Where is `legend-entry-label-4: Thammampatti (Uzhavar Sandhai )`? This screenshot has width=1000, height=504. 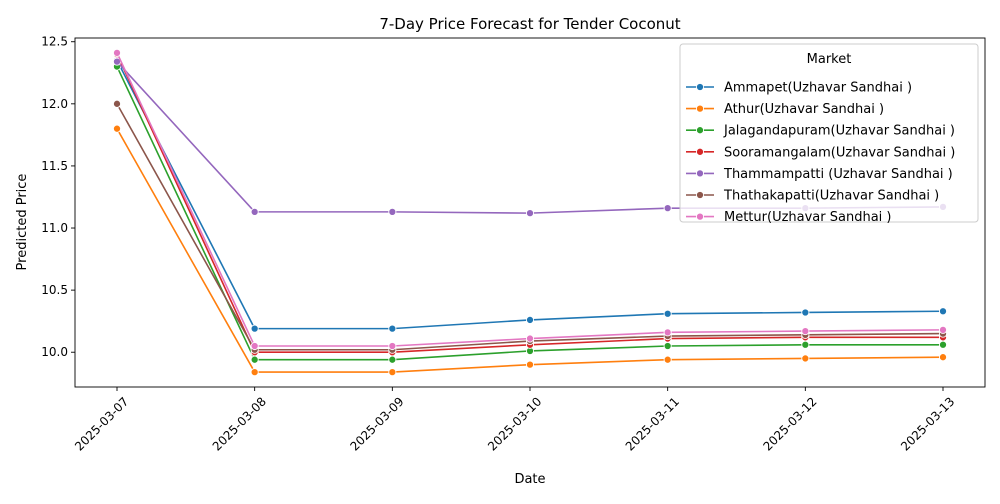 legend-entry-label-4: Thammampatti (Uzhavar Sandhai ) is located at coordinates (838, 174).